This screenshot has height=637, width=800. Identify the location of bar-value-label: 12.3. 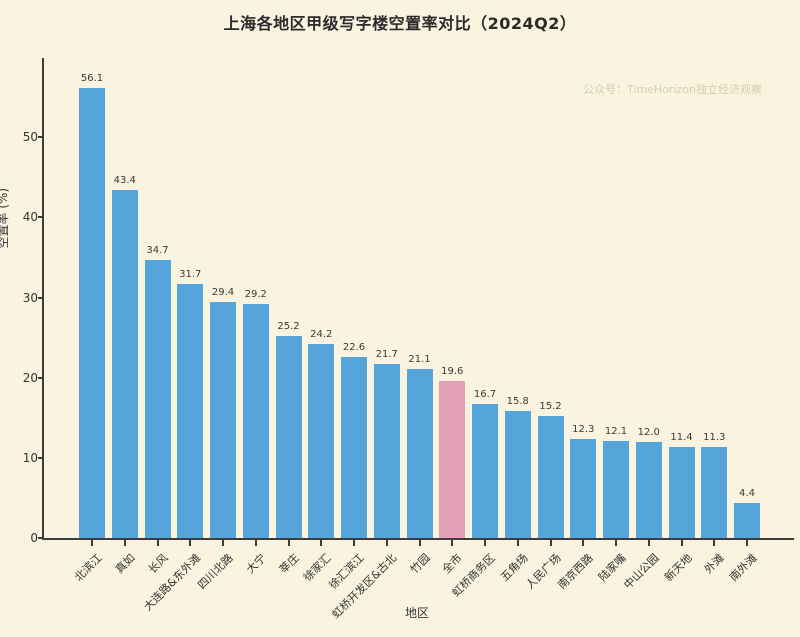
(583, 430).